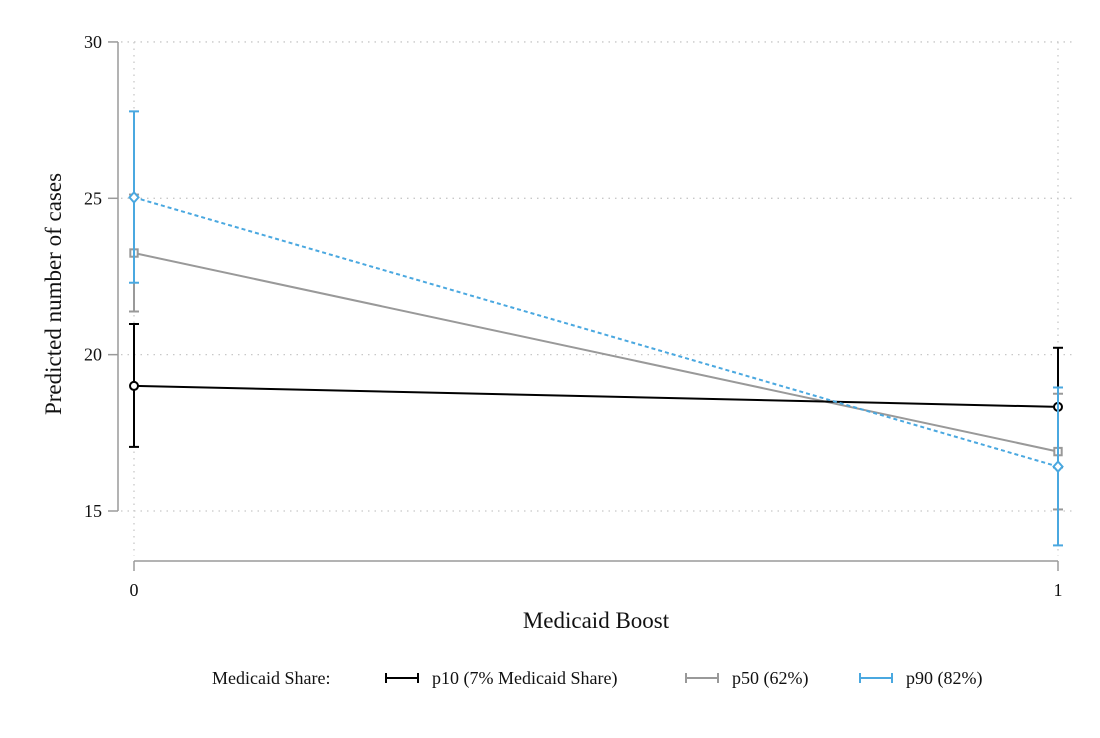  I want to click on legend-item: p90 (82%), so click(920, 678).